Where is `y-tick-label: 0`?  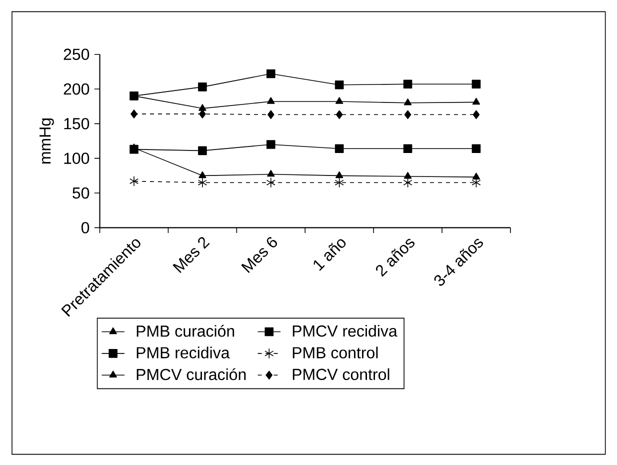 y-tick-label: 0 is located at coordinates (85, 228).